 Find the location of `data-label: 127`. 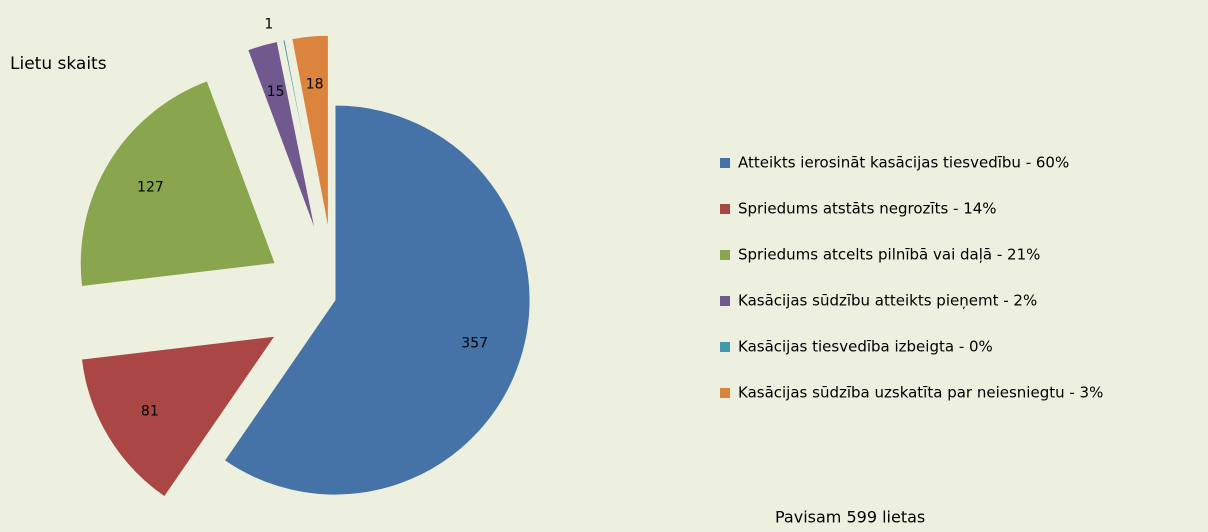

data-label: 127 is located at coordinates (150, 187).